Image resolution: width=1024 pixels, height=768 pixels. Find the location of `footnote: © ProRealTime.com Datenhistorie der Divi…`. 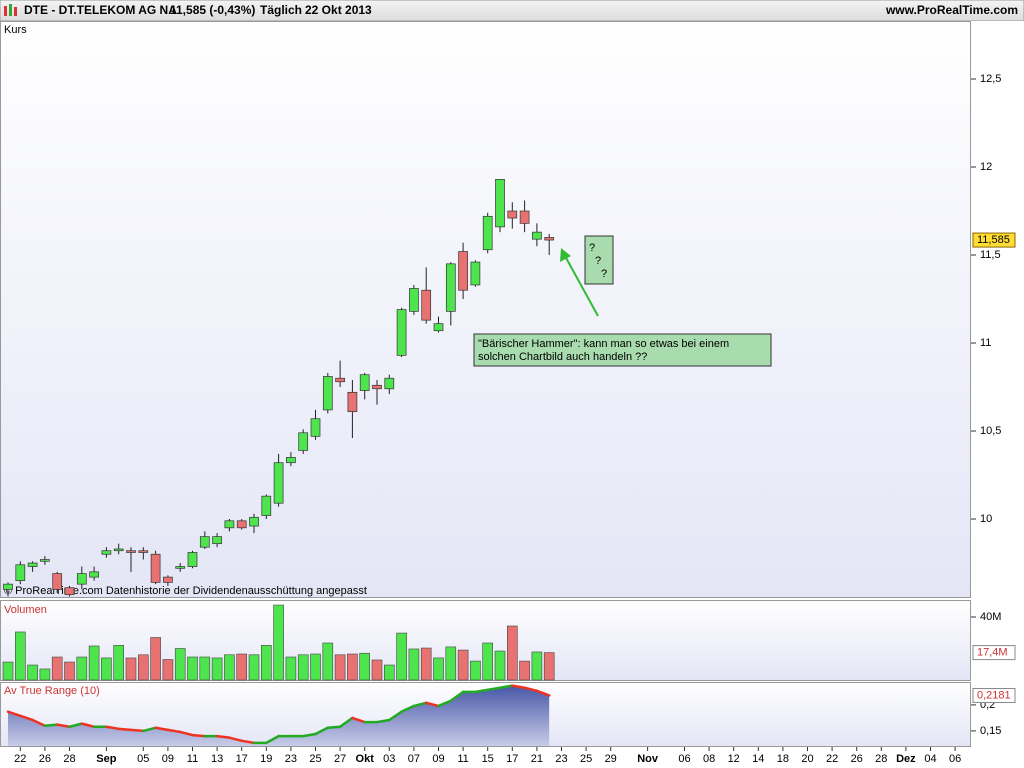

footnote: © ProRealTime.com Datenhistorie der Divi… is located at coordinates (185, 591).